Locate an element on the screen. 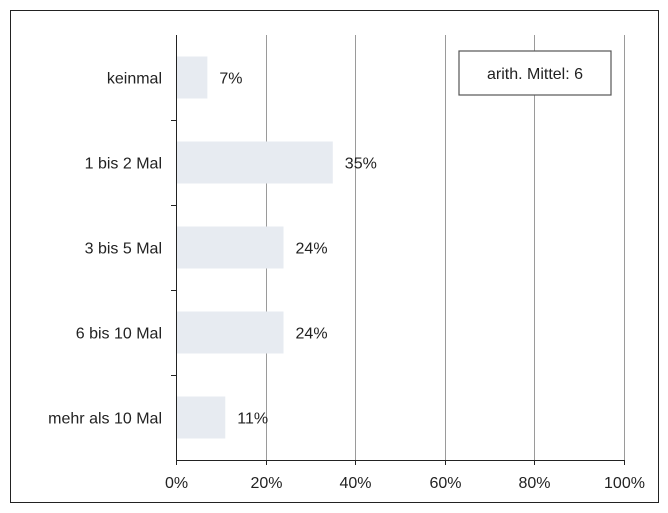  data-label: 11% is located at coordinates (252, 419).